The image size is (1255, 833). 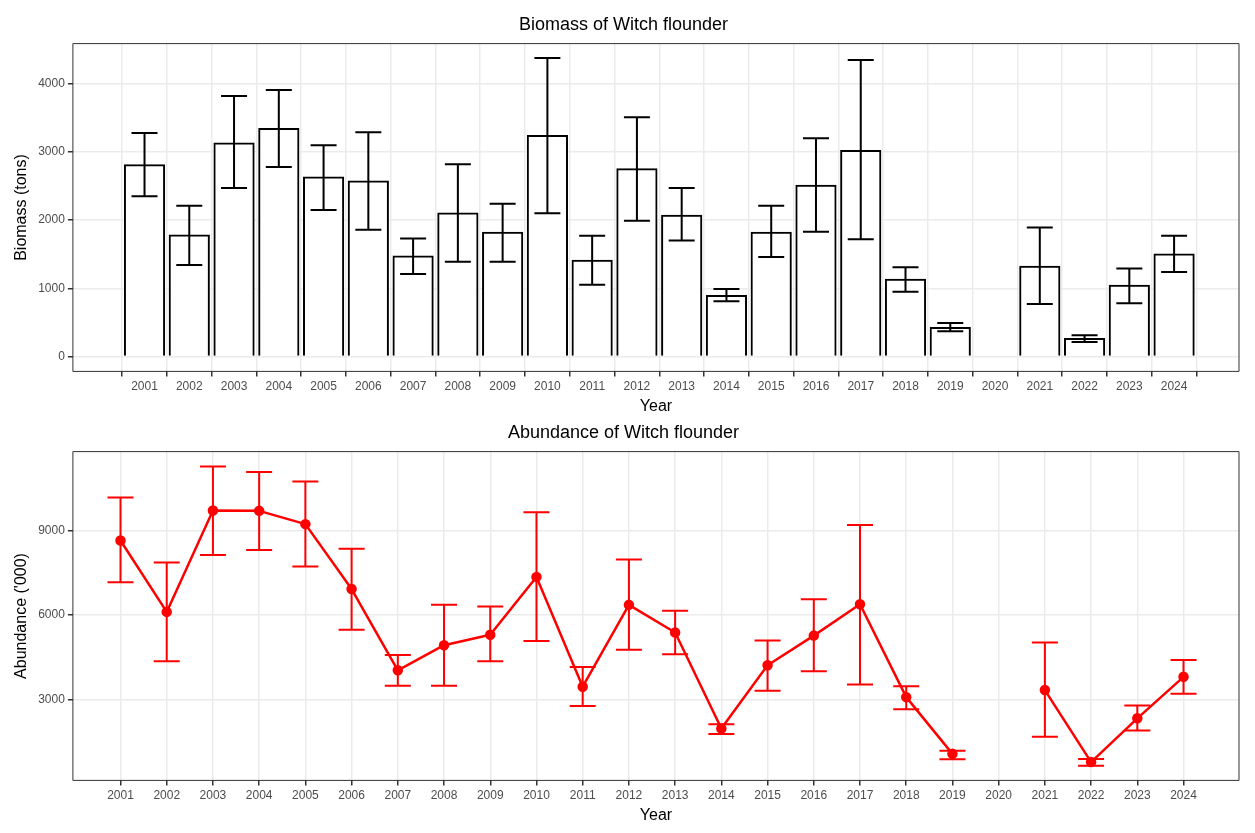 I want to click on y-tick-label: 1000, so click(x=52, y=287).